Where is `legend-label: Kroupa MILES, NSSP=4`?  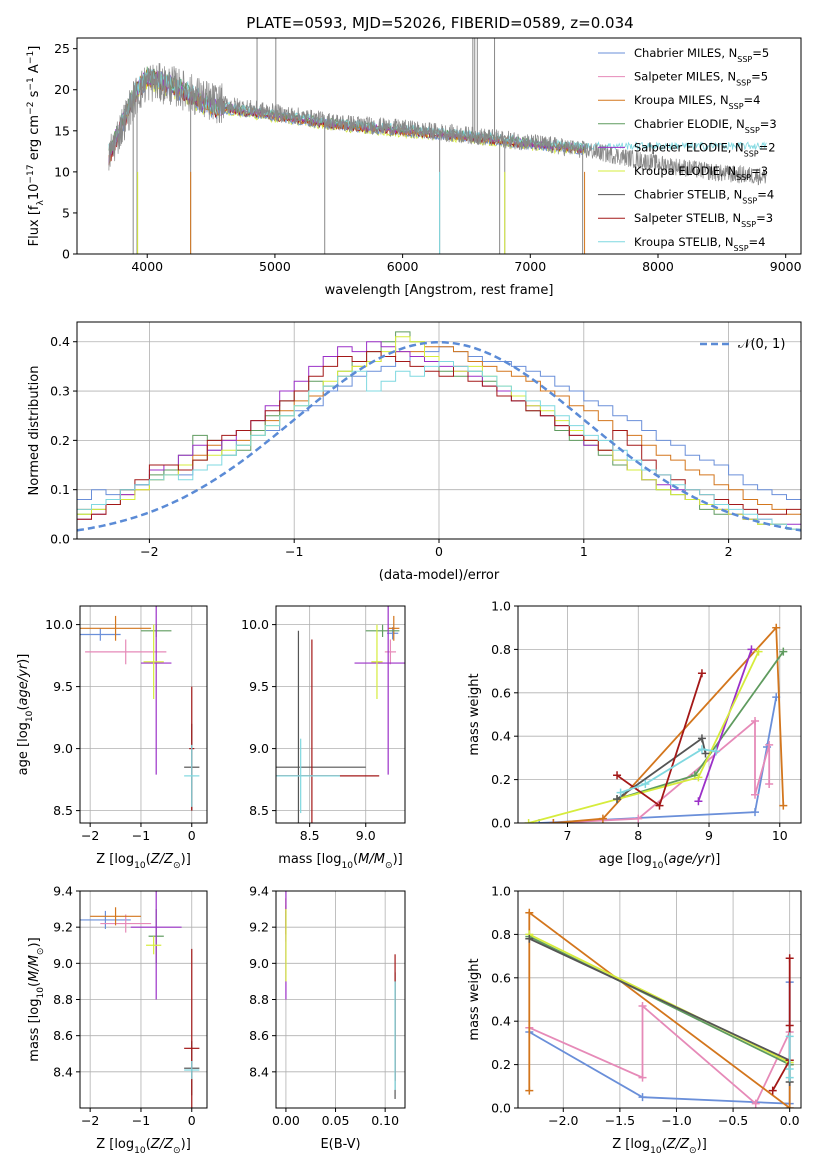 legend-label: Kroupa MILES, NSSP=4 is located at coordinates (697, 102).